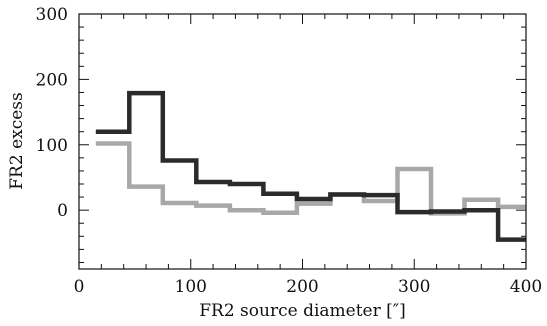 Image resolution: width=547 pixels, height=326 pixels. I want to click on y-tick-label: 200, so click(52, 80).